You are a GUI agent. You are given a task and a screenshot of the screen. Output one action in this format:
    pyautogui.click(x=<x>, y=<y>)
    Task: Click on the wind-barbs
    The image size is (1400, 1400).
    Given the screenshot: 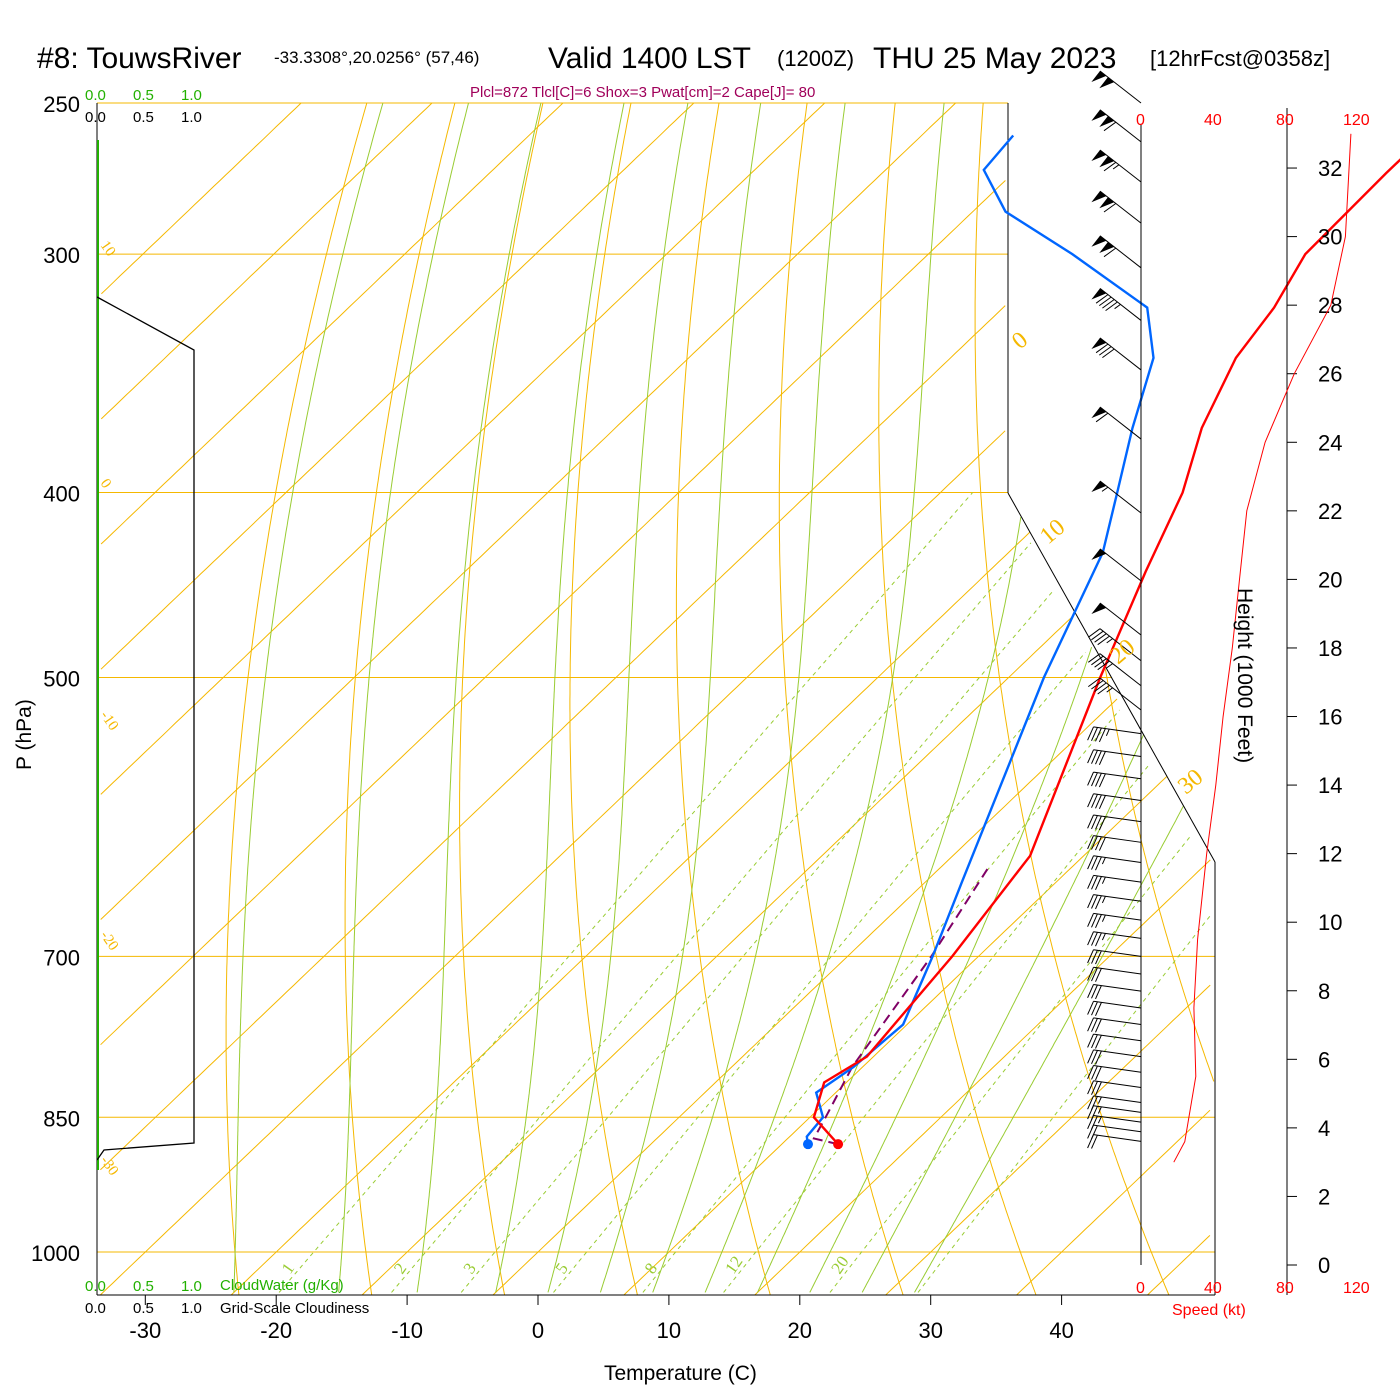 What is the action you would take?
    pyautogui.click(x=1114, y=609)
    